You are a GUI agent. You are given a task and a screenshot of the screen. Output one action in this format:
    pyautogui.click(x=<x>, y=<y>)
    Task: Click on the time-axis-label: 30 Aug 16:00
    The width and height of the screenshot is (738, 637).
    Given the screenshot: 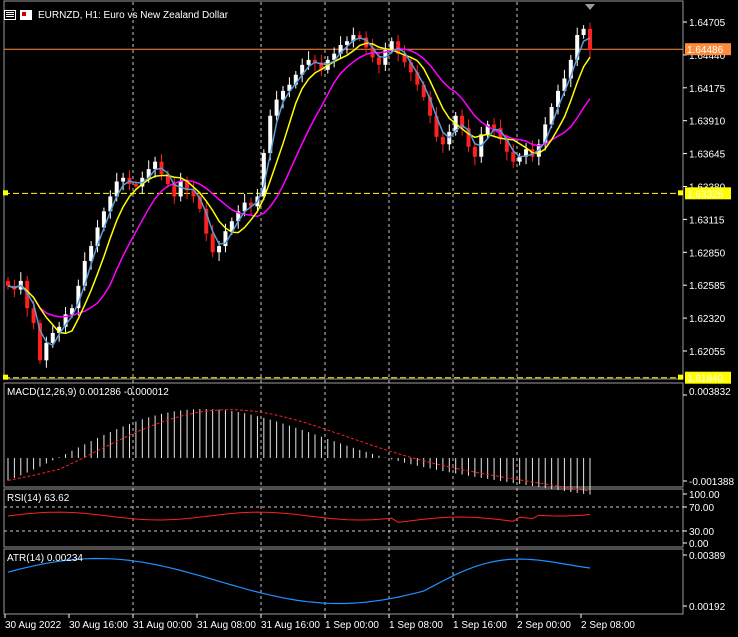 What is the action you would take?
    pyautogui.click(x=98, y=625)
    